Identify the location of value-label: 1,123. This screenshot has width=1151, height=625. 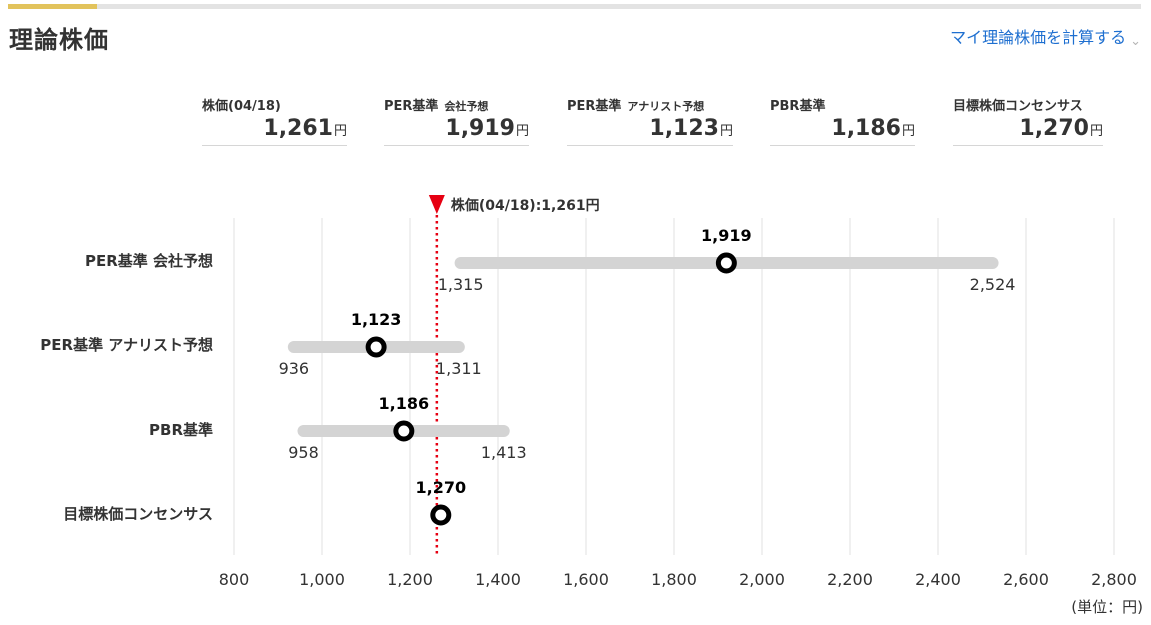
(376, 319).